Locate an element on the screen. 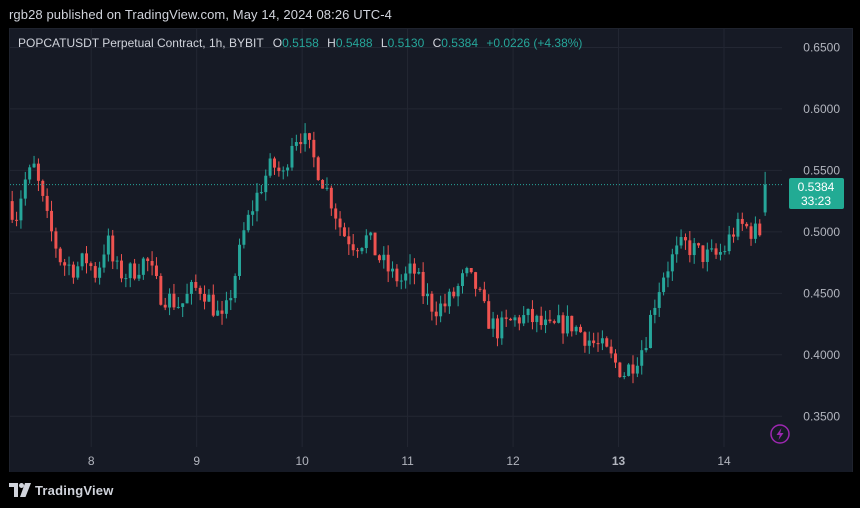 The width and height of the screenshot is (860, 508). lightning-icon is located at coordinates (780, 434).